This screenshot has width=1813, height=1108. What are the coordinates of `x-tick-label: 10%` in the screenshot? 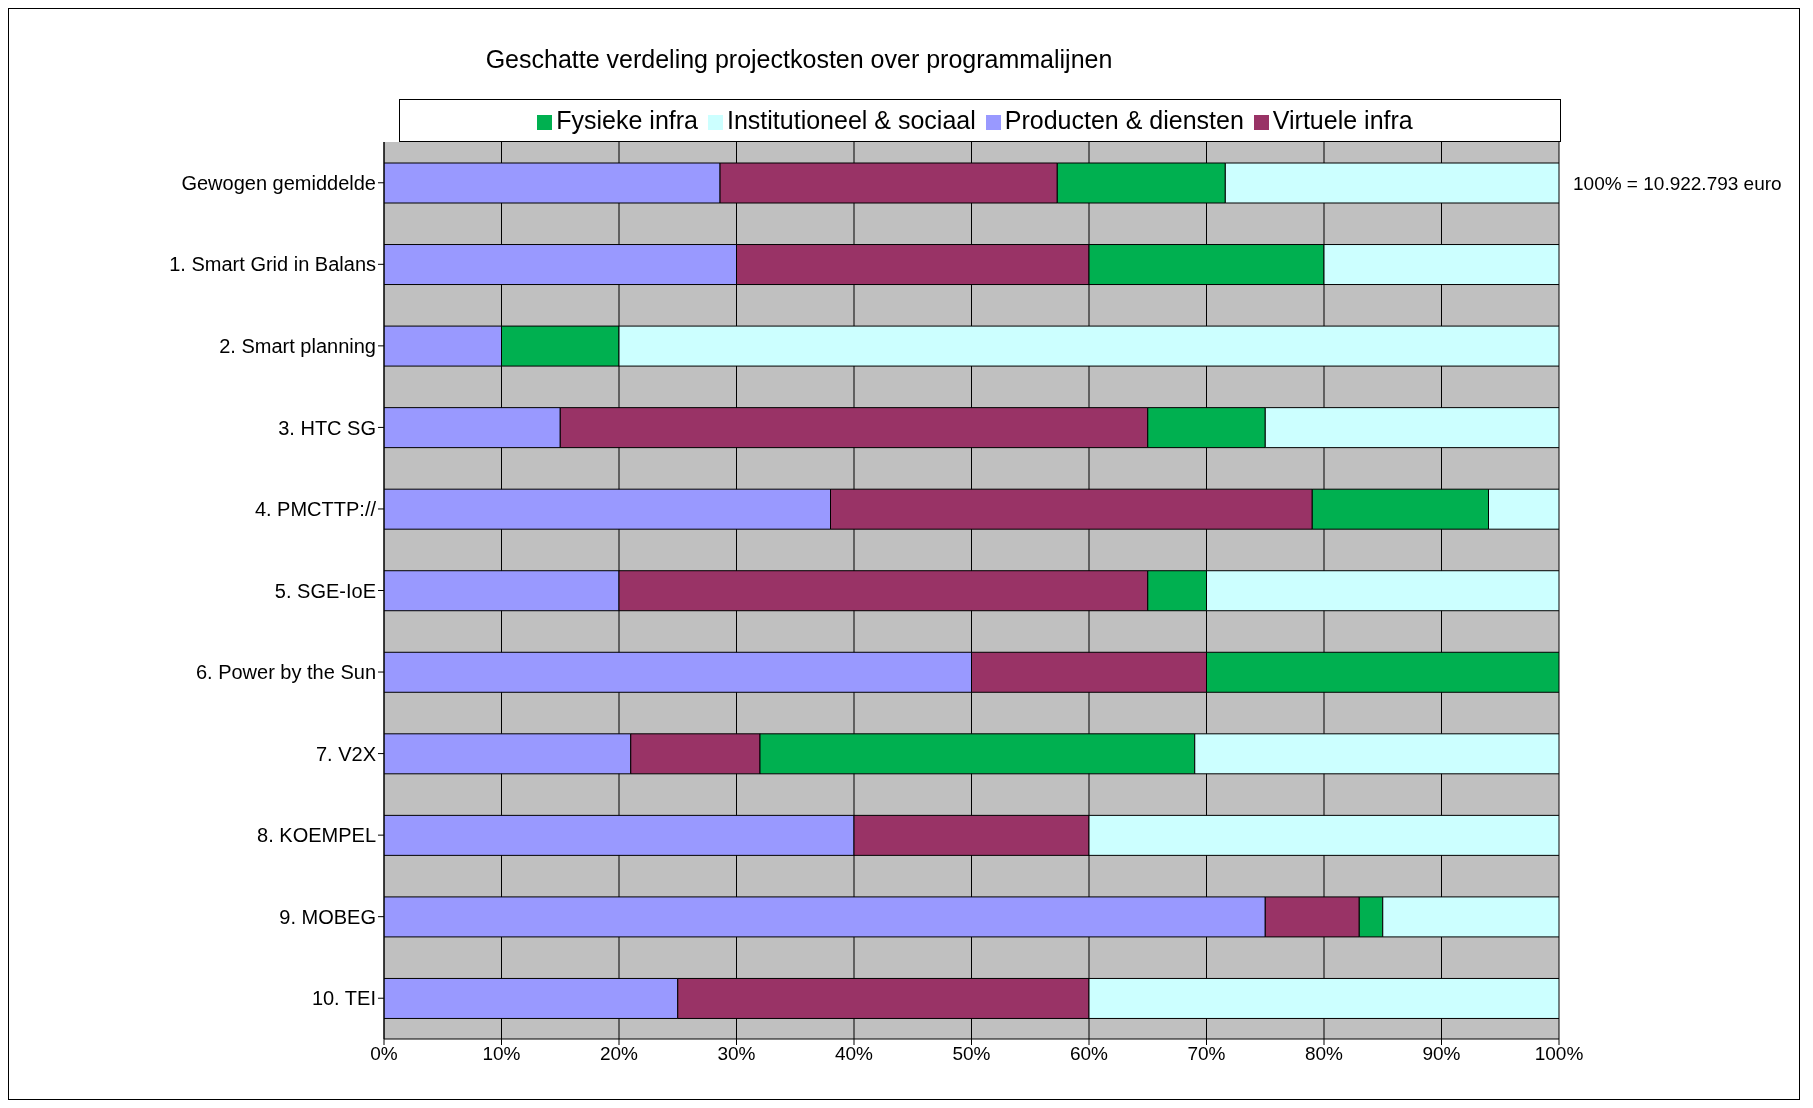 It's located at (501, 1054).